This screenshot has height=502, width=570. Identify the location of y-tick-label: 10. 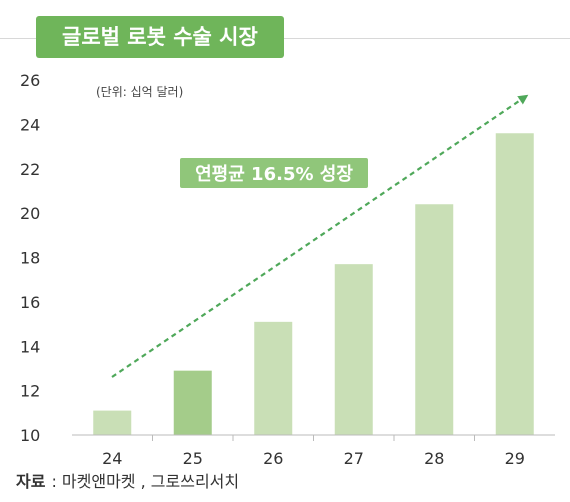
(30, 435).